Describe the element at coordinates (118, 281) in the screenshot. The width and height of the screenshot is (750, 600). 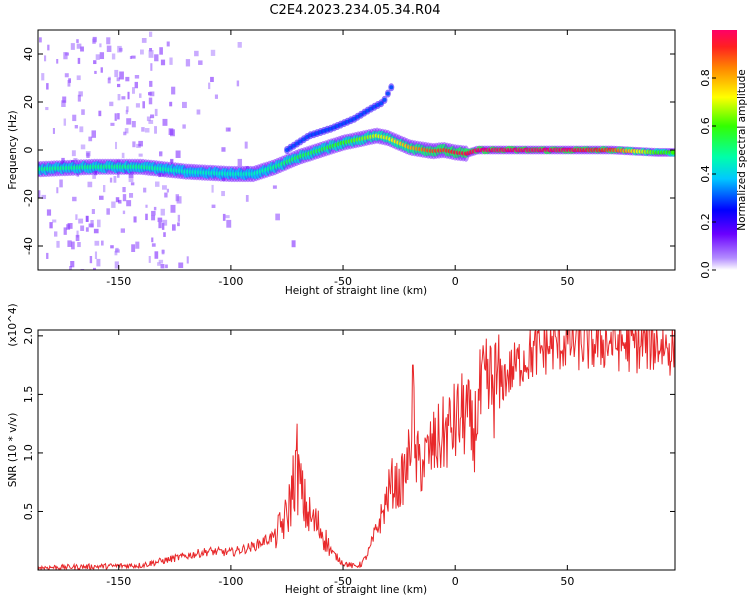
I see `spectrogram-xtick-label: -150` at that location.